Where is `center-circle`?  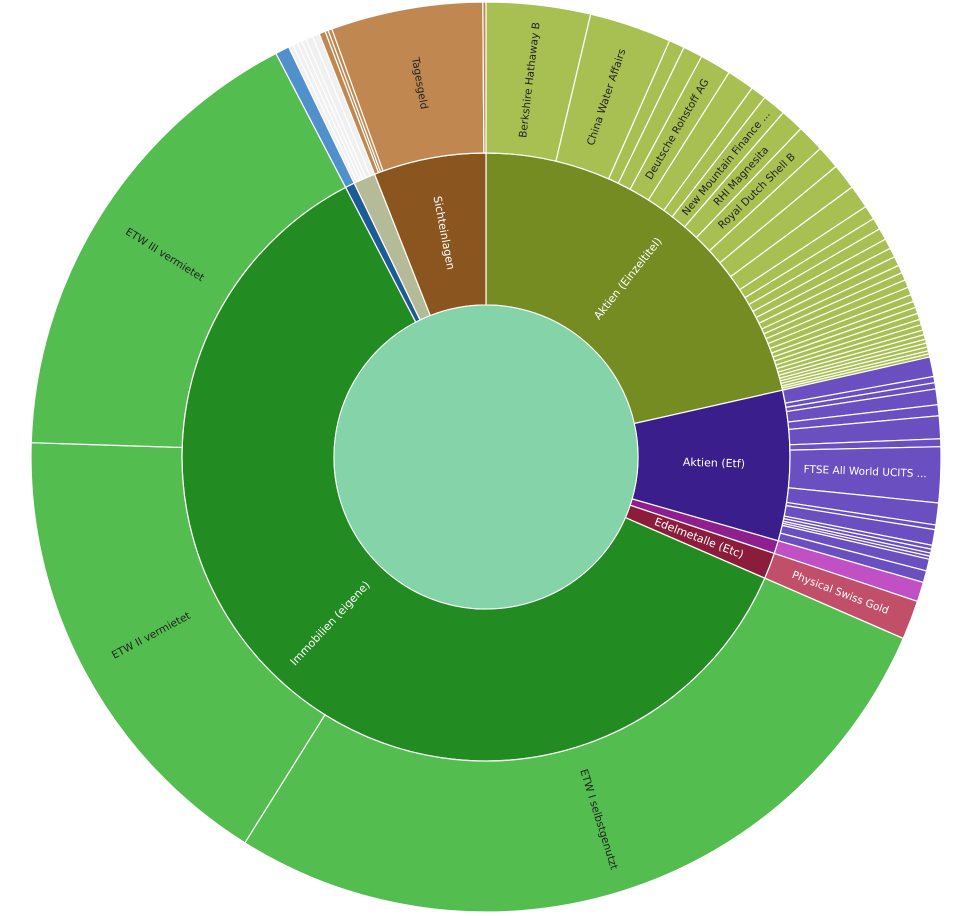
center-circle is located at coordinates (486, 457).